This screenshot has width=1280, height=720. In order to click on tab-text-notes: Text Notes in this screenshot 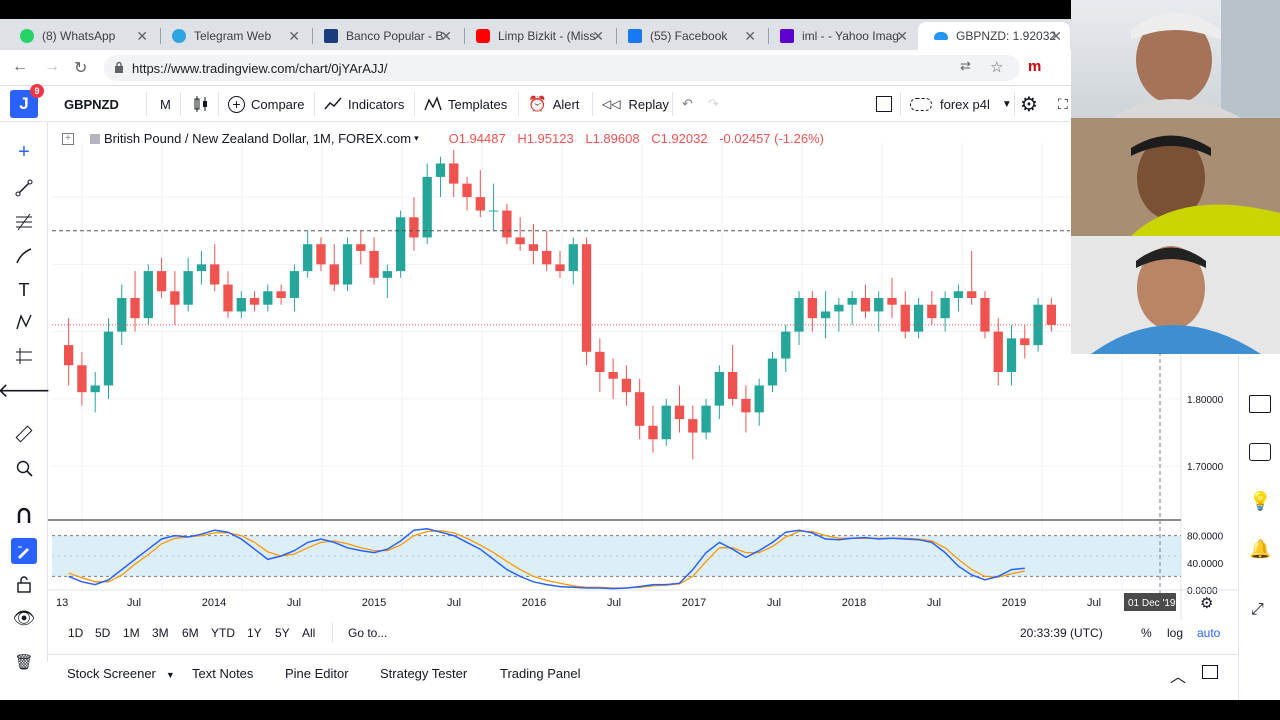, I will do `click(223, 673)`.